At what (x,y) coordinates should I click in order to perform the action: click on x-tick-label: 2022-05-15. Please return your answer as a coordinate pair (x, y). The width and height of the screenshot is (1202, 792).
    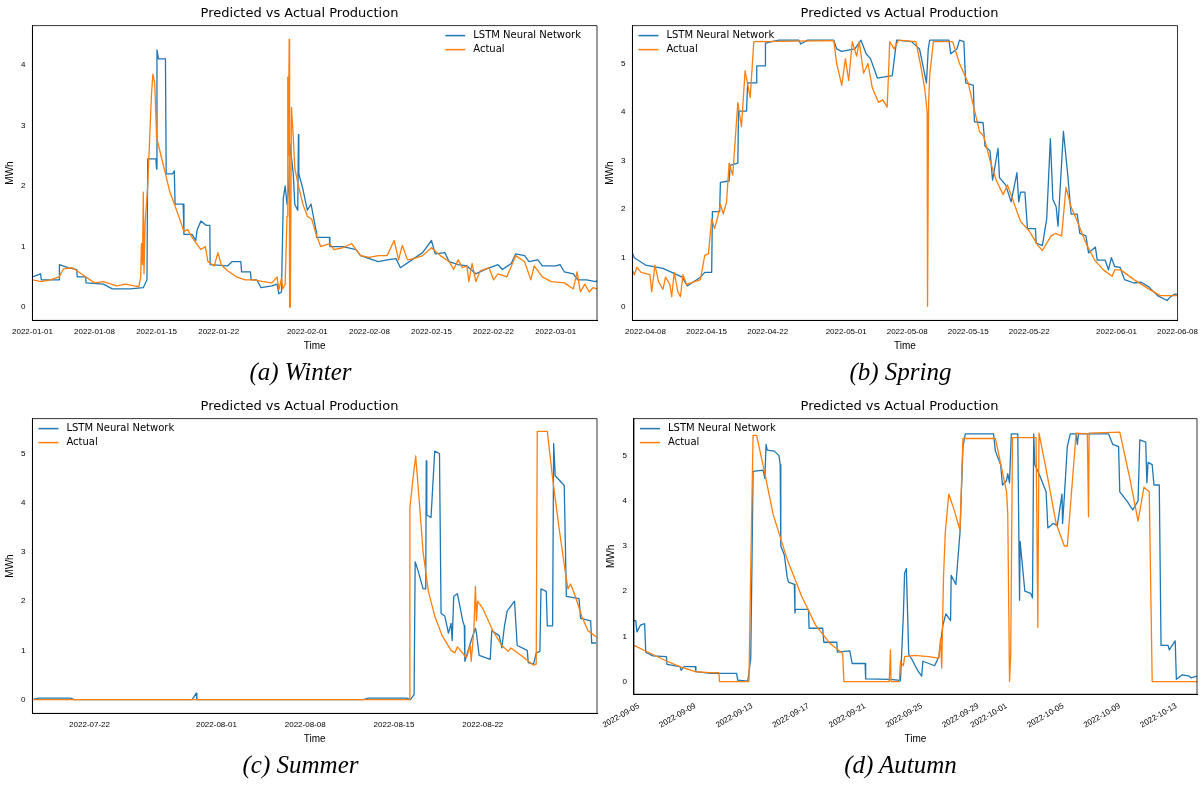
    Looking at the image, I should click on (968, 332).